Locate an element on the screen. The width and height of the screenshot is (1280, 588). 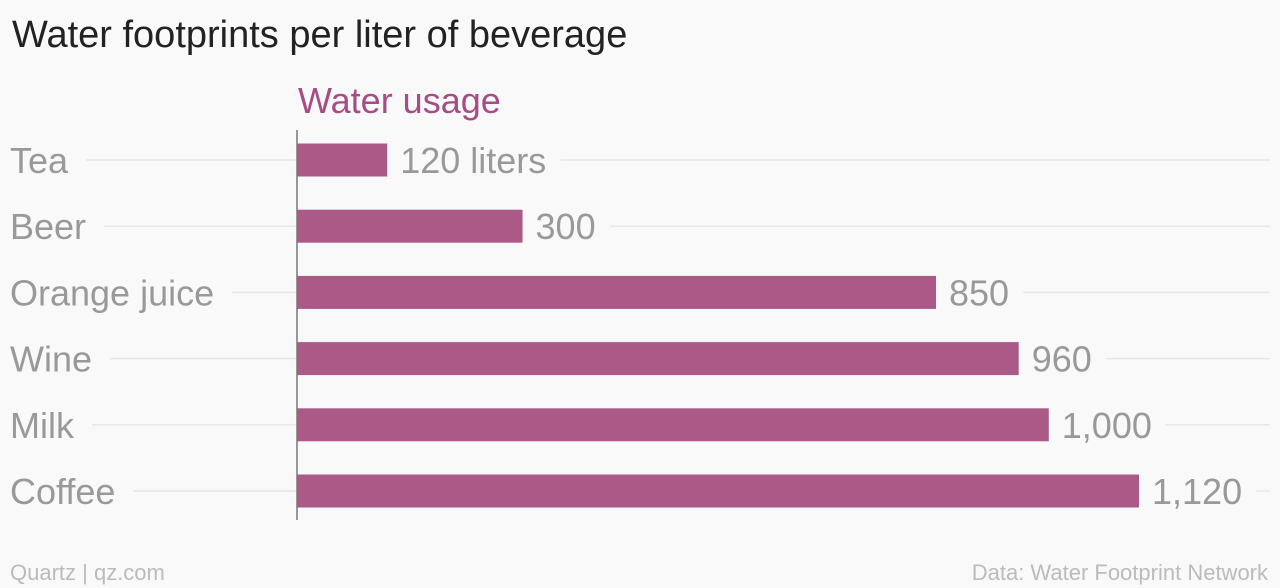
footer-source-right: Data: Water Footprint Network is located at coordinates (1119, 572).